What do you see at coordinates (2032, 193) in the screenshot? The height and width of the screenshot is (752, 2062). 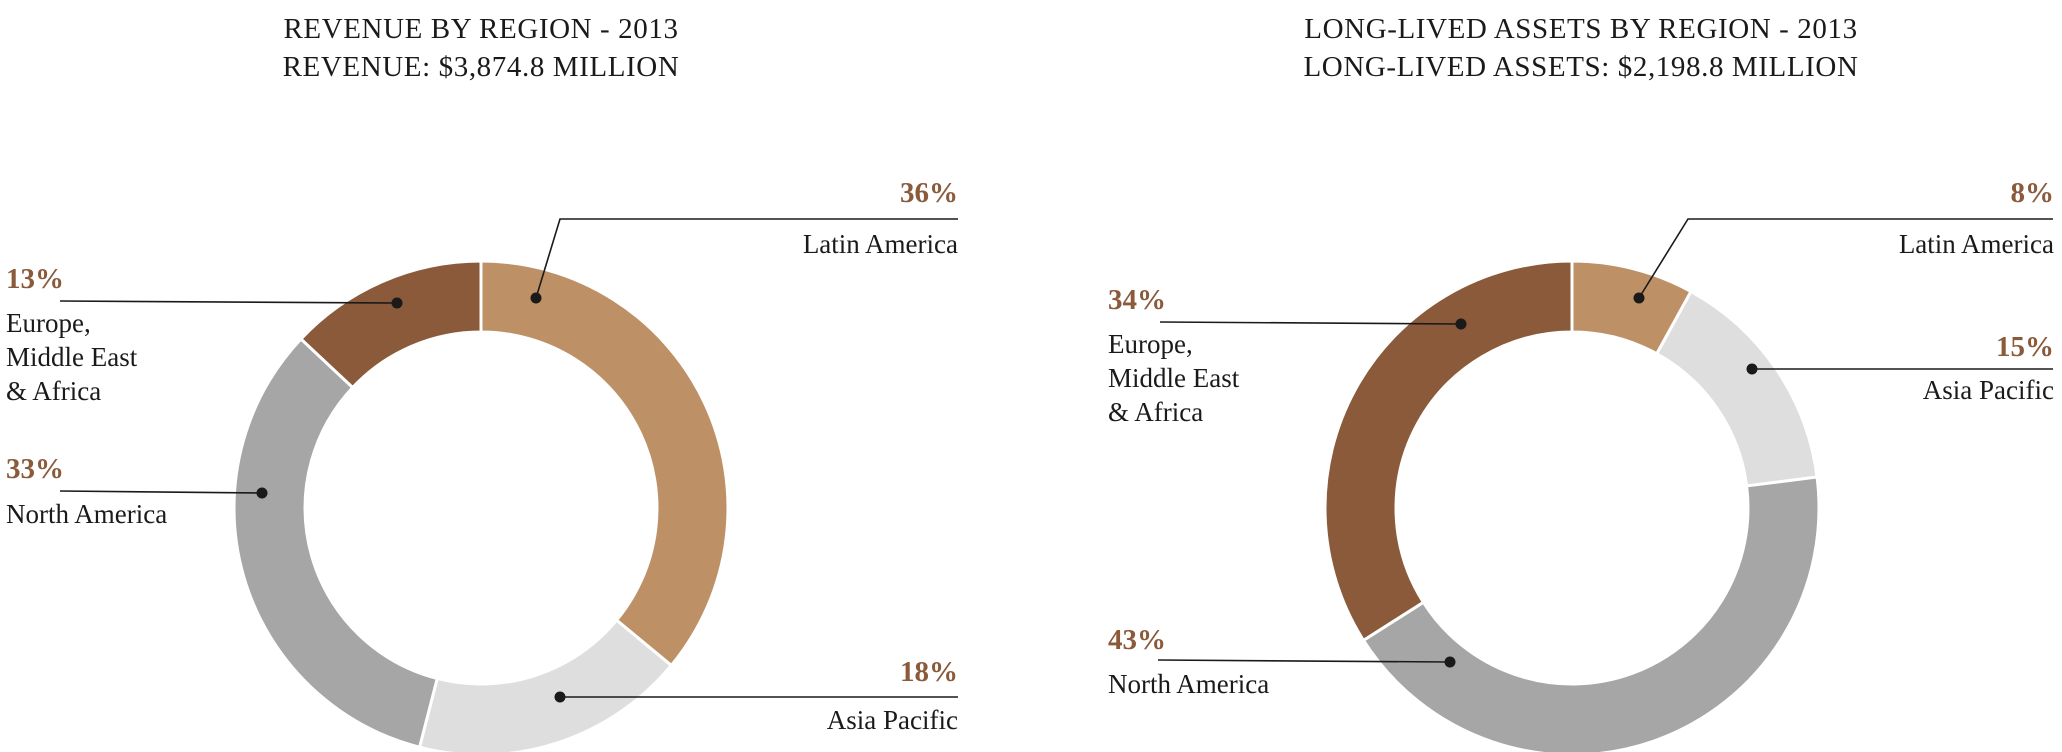 I see `percent-latin-america: 8%` at bounding box center [2032, 193].